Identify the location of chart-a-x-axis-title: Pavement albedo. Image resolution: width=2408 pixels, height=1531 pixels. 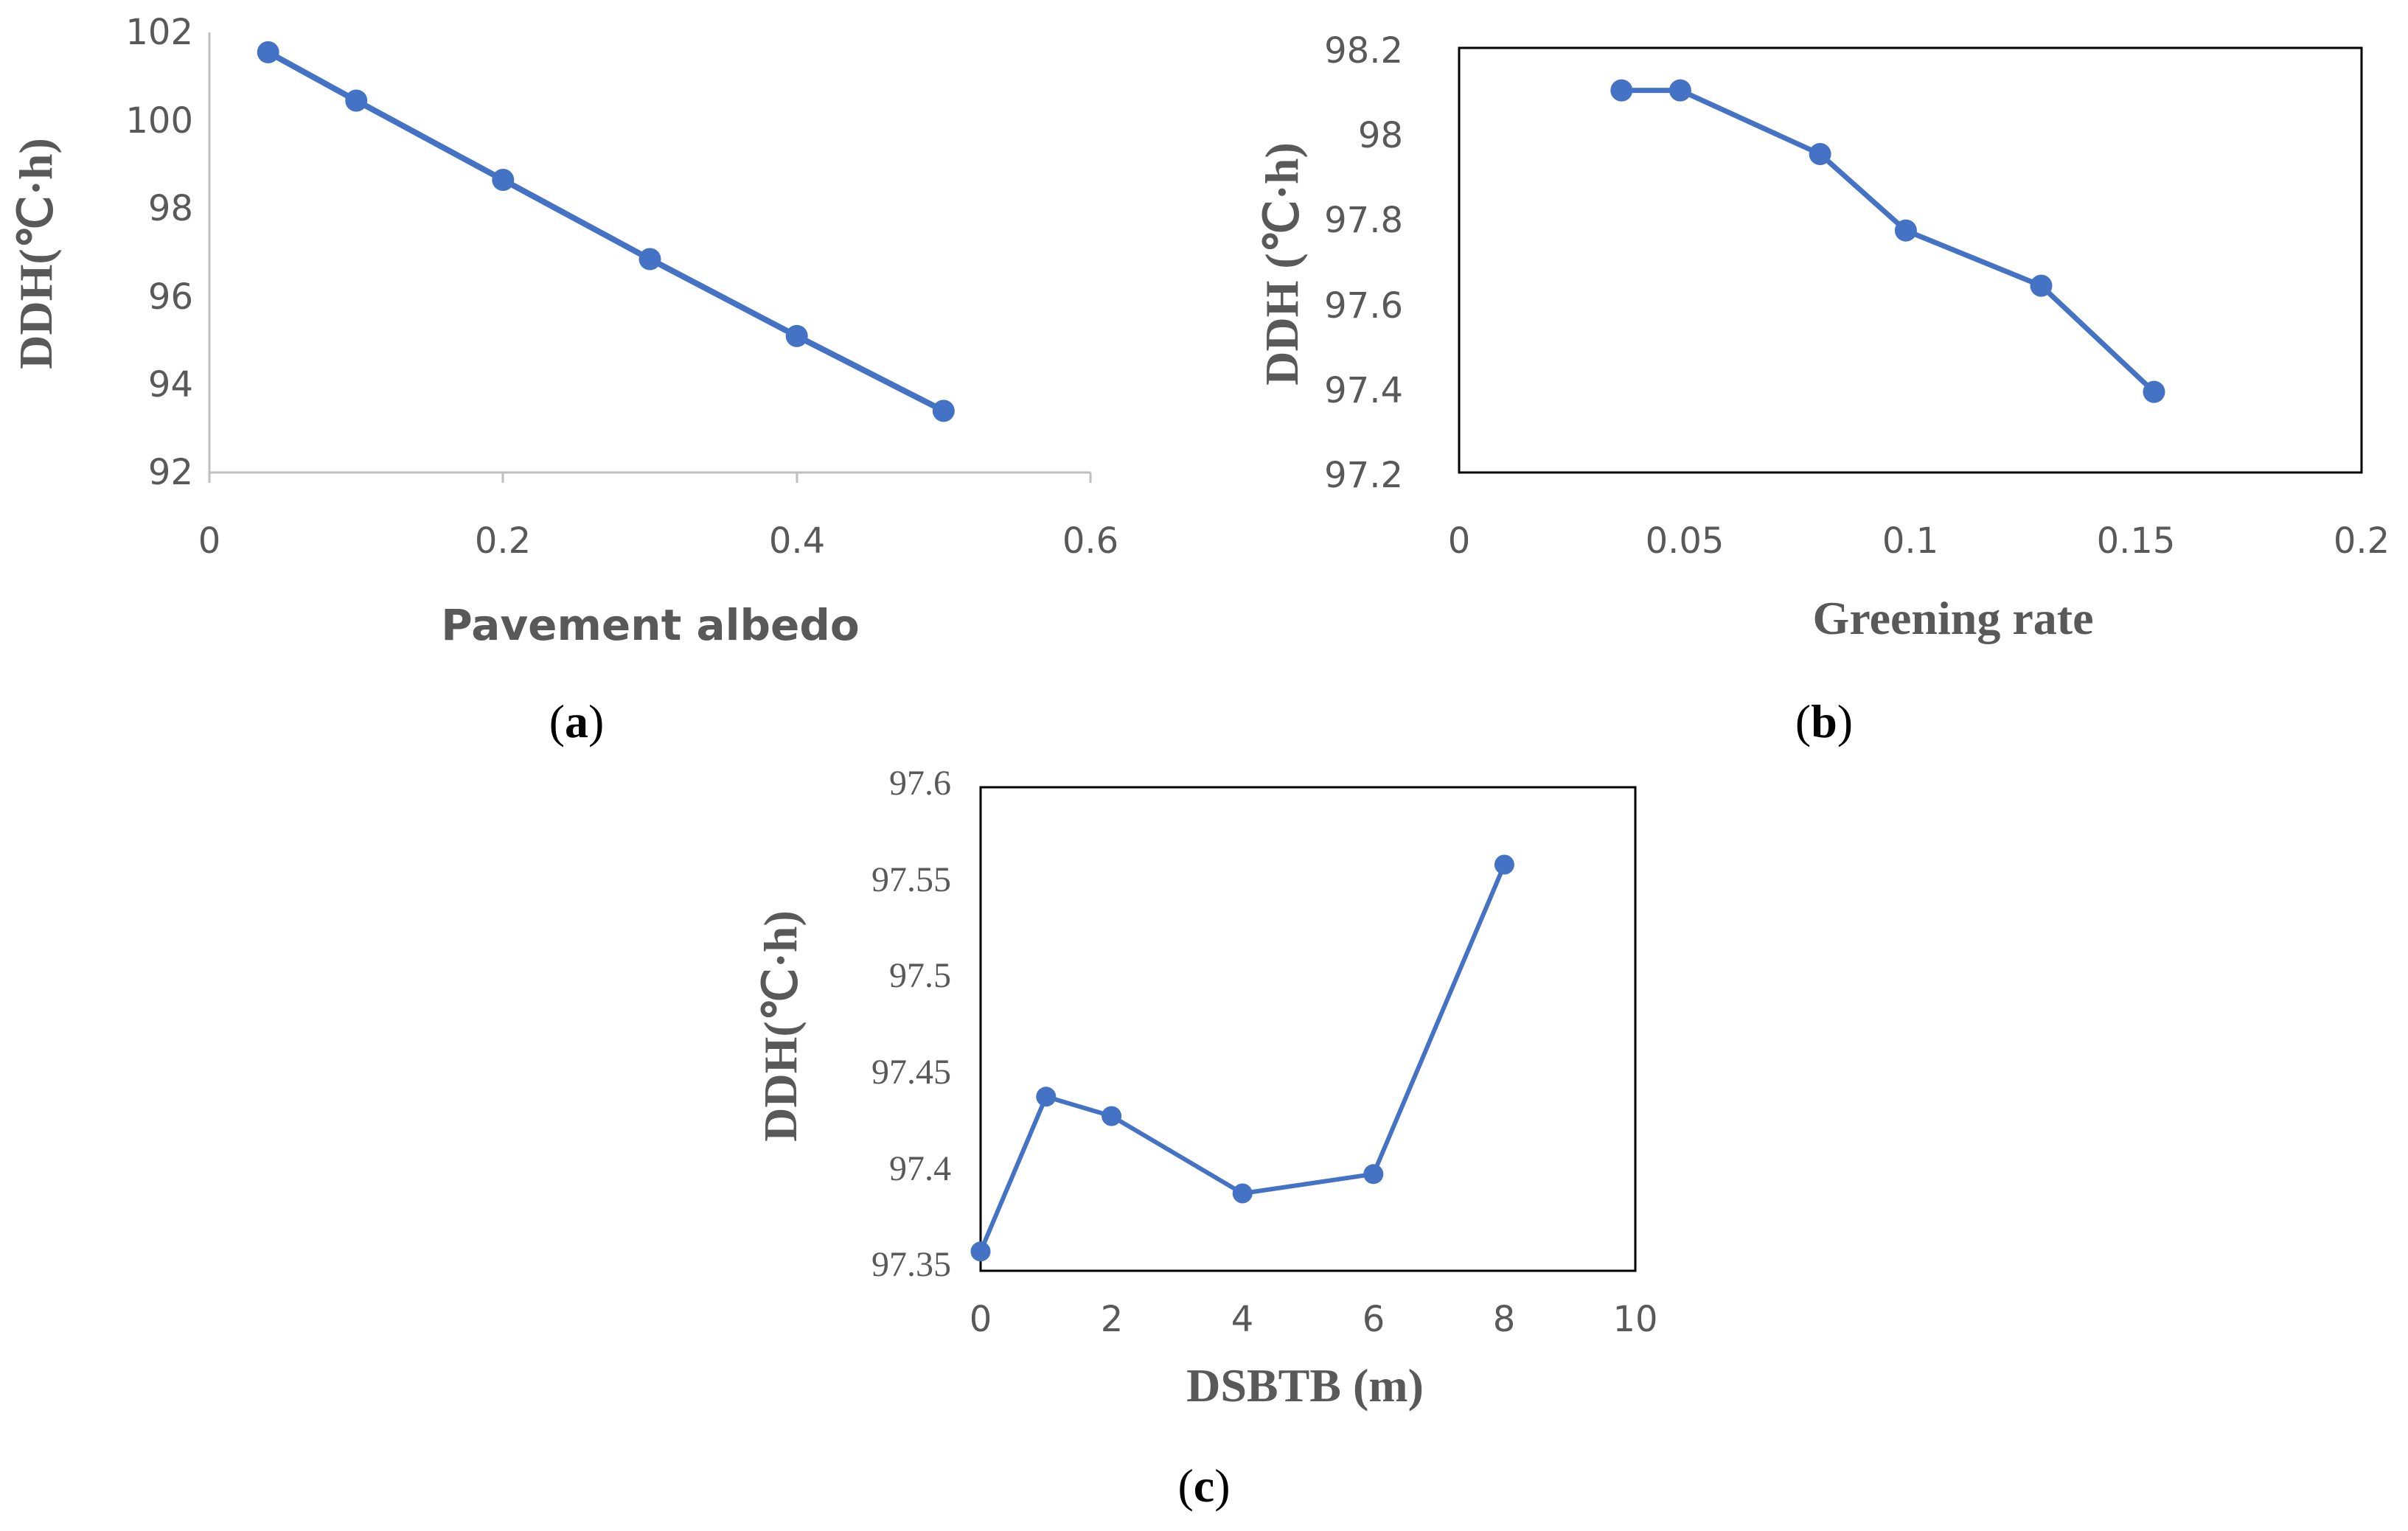
(650, 625).